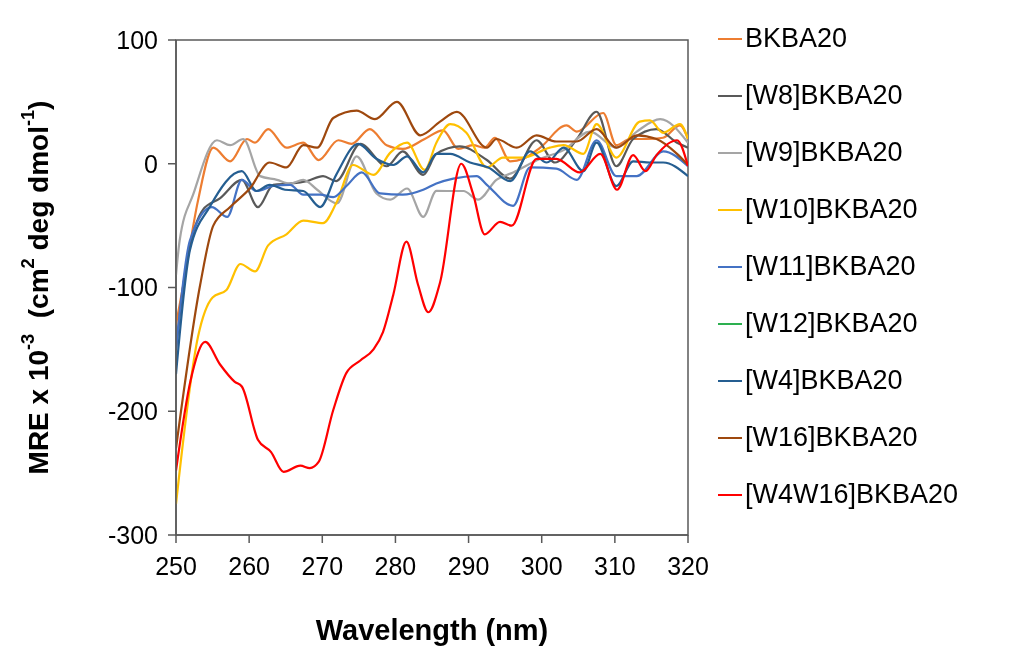 This screenshot has height=653, width=1017. Describe the element at coordinates (615, 565) in the screenshot. I see `x-tick-label: 310` at that location.